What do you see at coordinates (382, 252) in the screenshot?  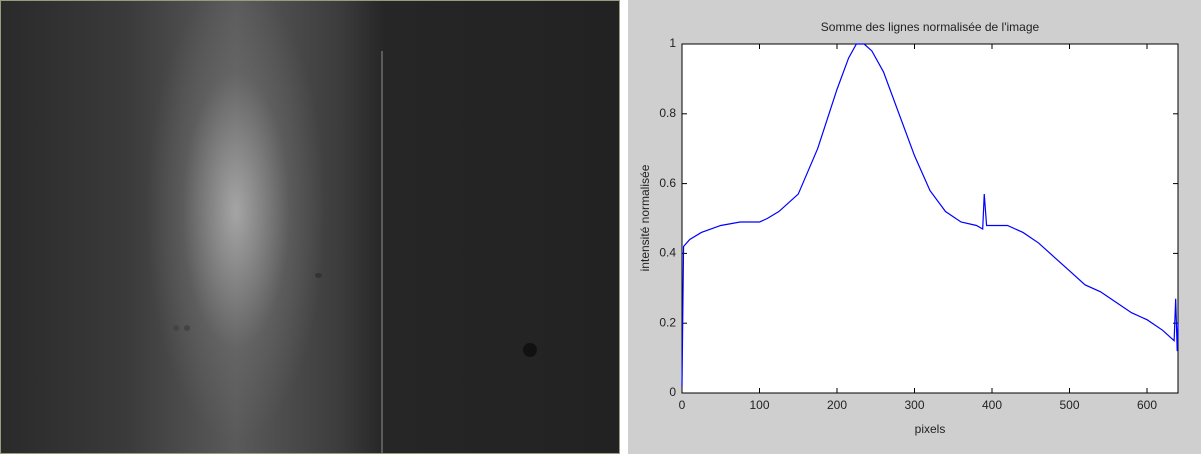 I see `streak` at bounding box center [382, 252].